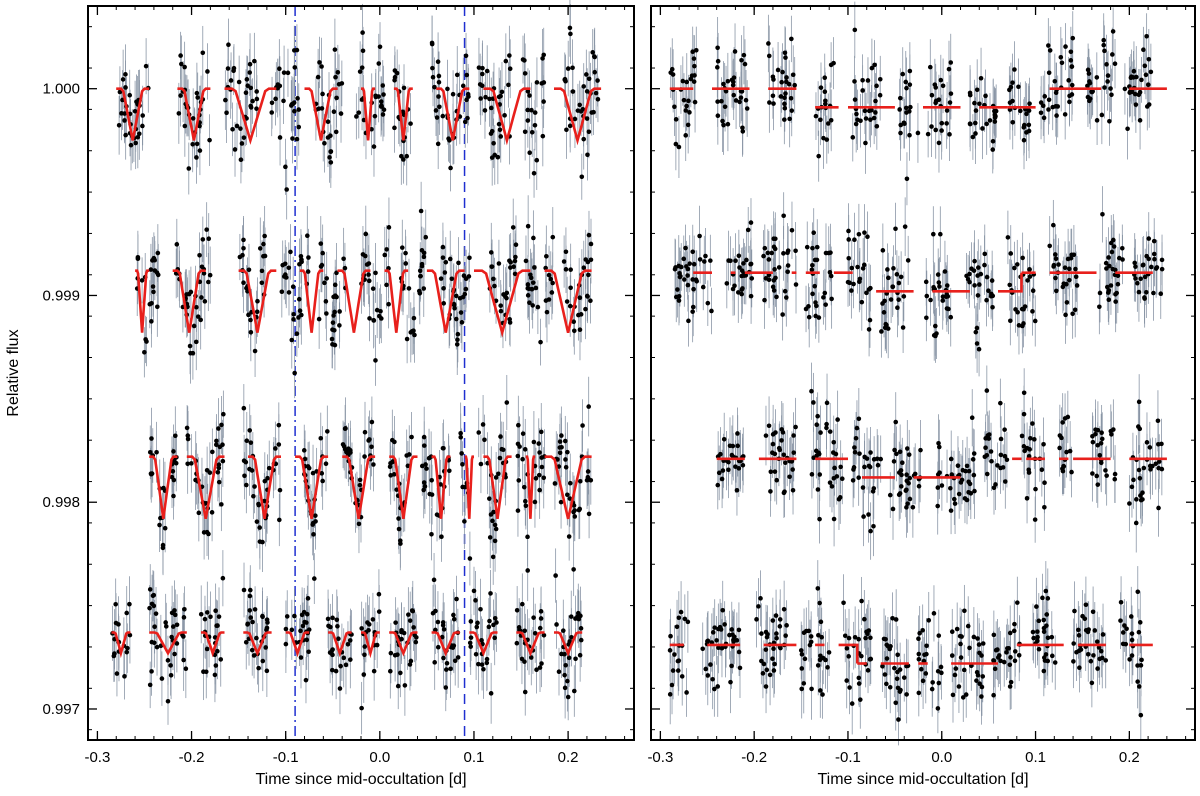 The image size is (1200, 796). Describe the element at coordinates (286, 757) in the screenshot. I see `x-tick-label: -0.1` at that location.